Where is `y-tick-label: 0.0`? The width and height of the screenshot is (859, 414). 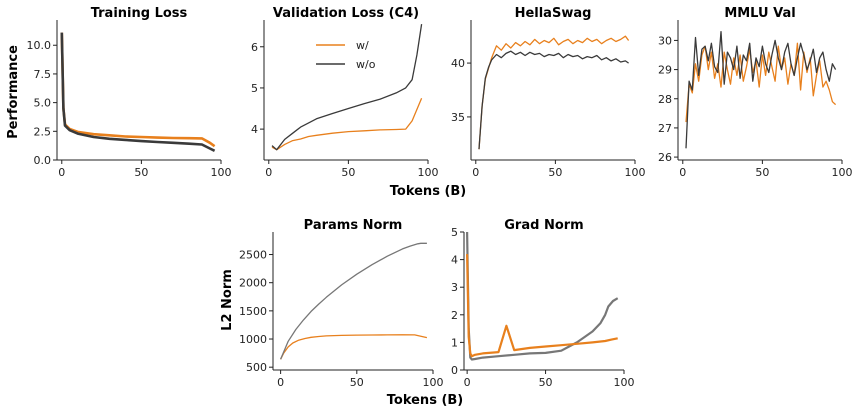 y-tick-label: 0.0 is located at coordinates (43, 160).